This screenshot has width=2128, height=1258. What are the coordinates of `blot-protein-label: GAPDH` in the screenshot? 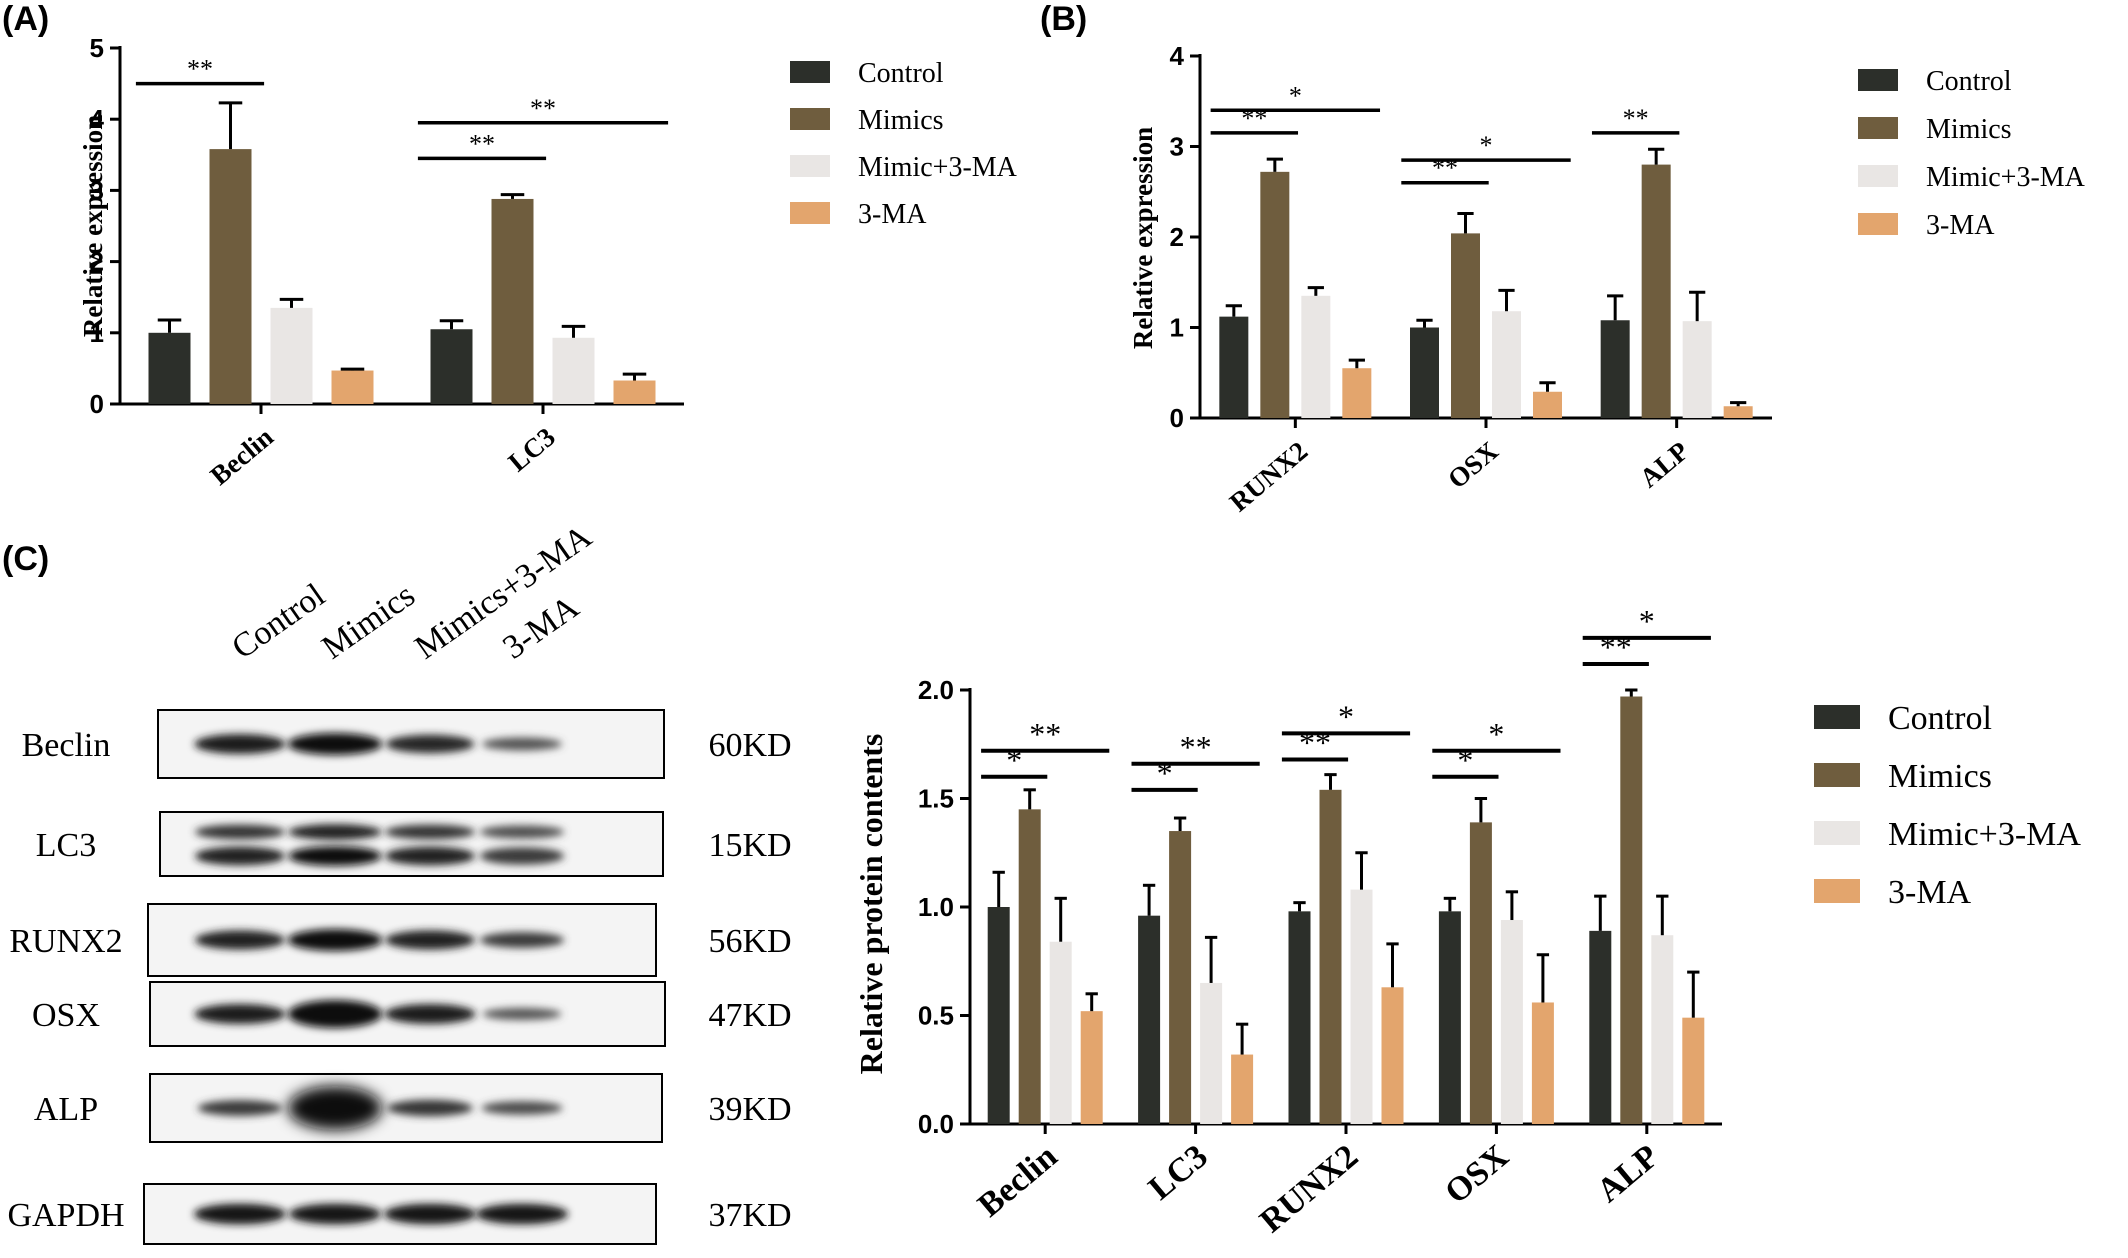 It's located at (65, 1215).